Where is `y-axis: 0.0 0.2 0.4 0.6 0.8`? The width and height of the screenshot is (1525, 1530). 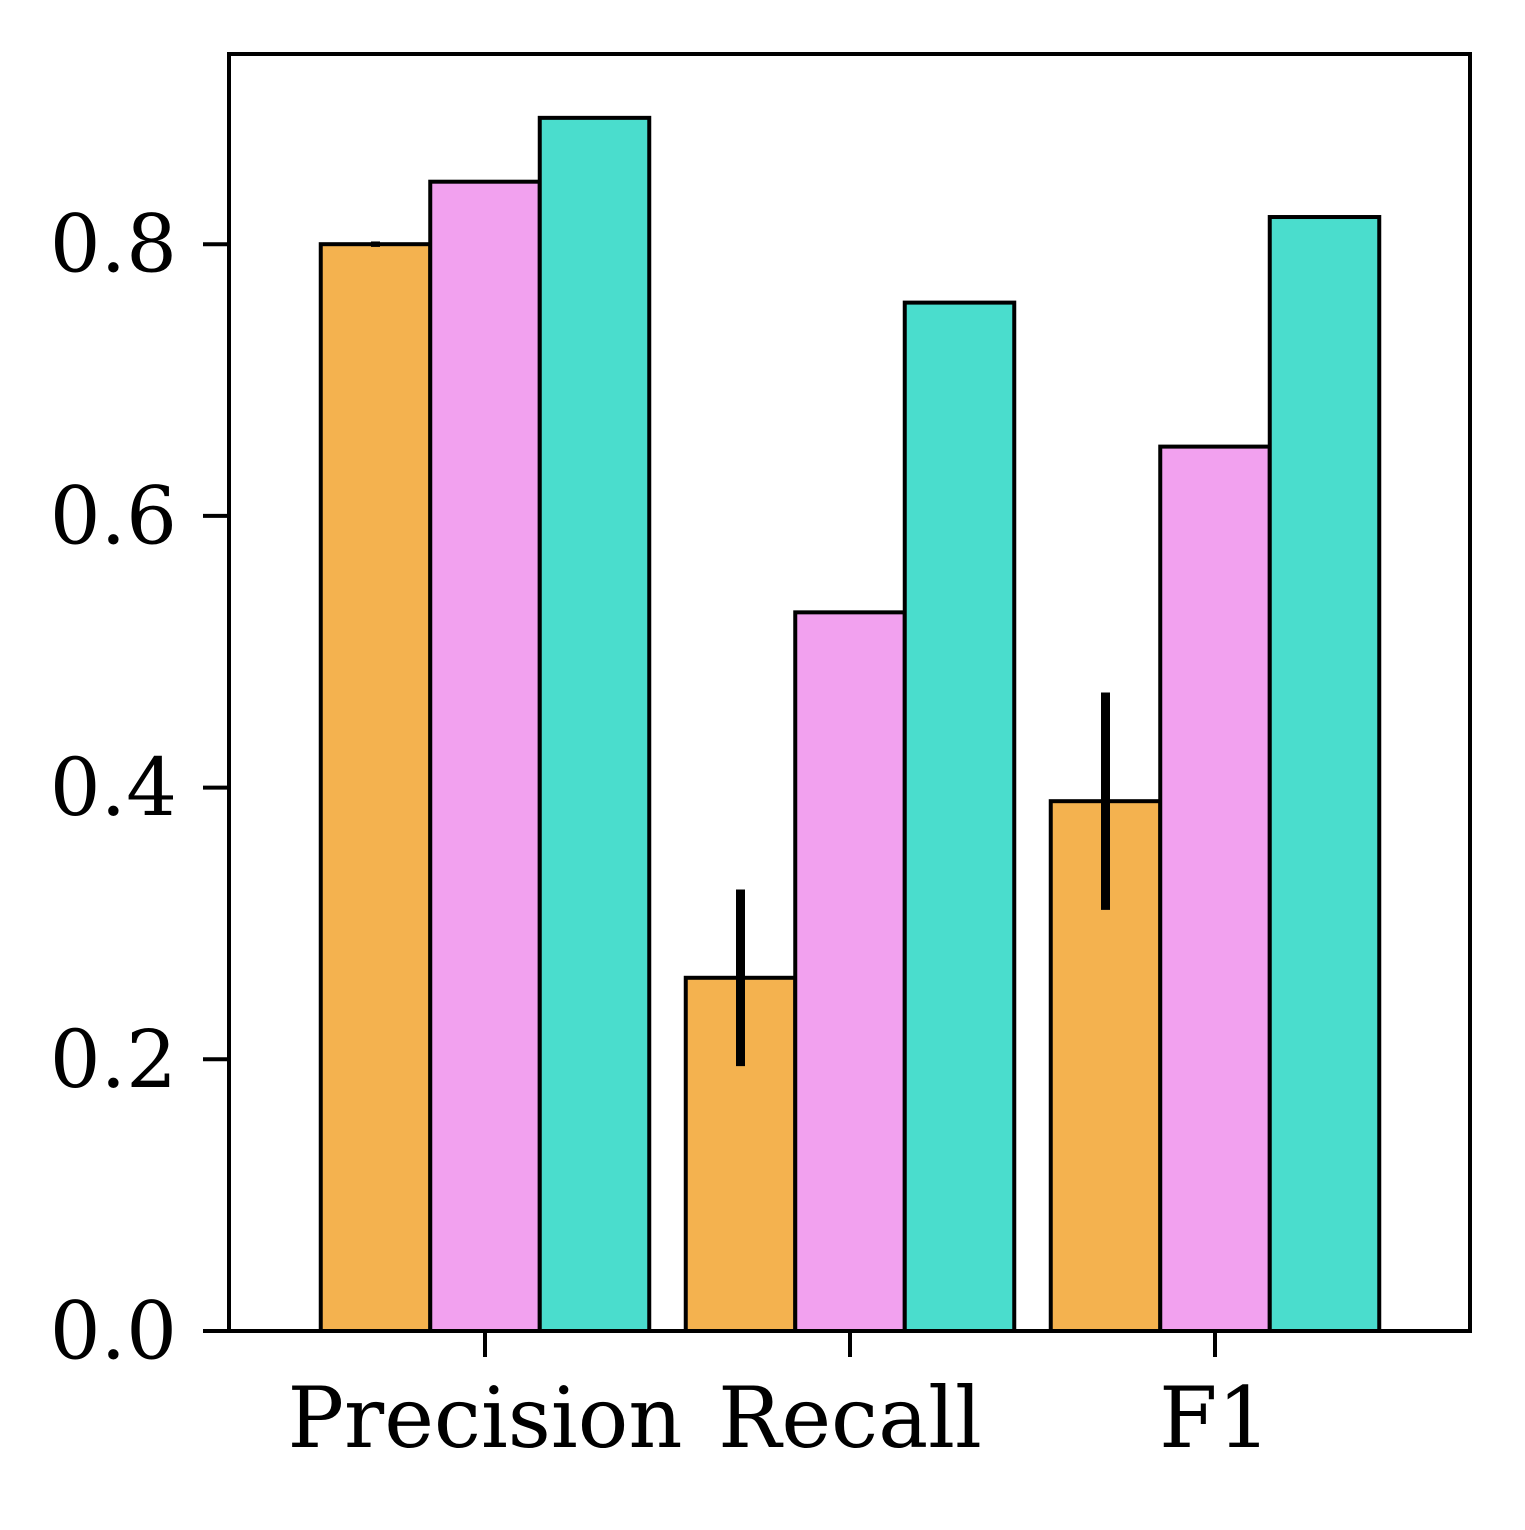 y-axis: 0.0 0.2 0.4 0.6 0.8 is located at coordinates (139, 788).